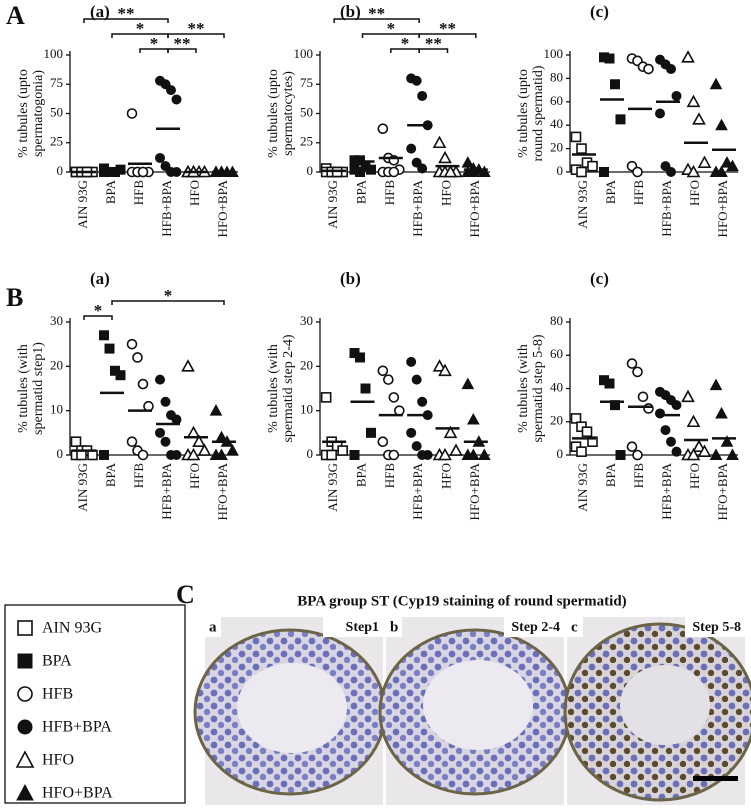 The width and height of the screenshot is (751, 812). Describe the element at coordinates (350, 11) in the screenshot. I see `panel-label: (b)` at that location.